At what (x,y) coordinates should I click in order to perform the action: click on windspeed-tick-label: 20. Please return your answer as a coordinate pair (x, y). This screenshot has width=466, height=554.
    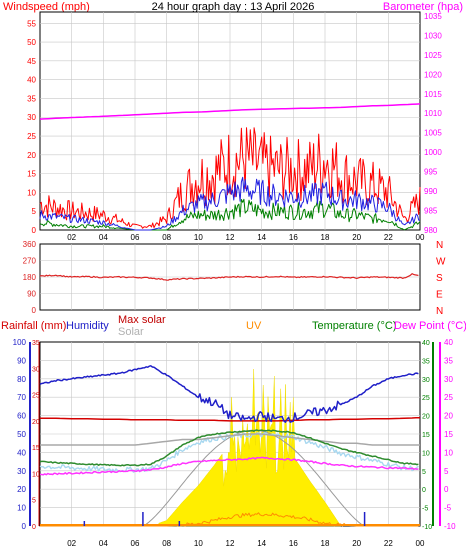
    Looking at the image, I should click on (31, 155).